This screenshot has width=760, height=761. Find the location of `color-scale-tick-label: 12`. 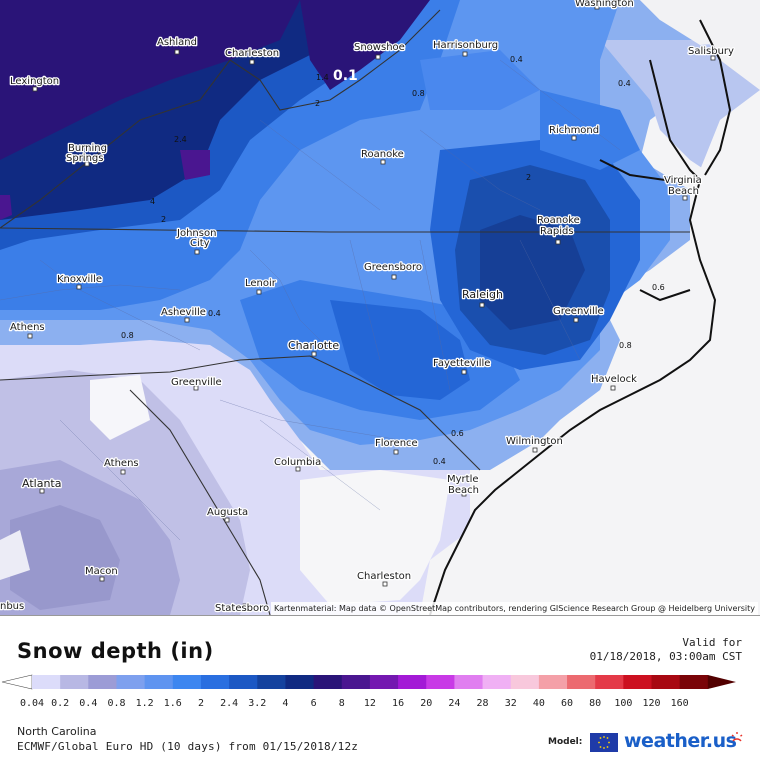

color-scale-tick-label: 12 is located at coordinates (369, 703).